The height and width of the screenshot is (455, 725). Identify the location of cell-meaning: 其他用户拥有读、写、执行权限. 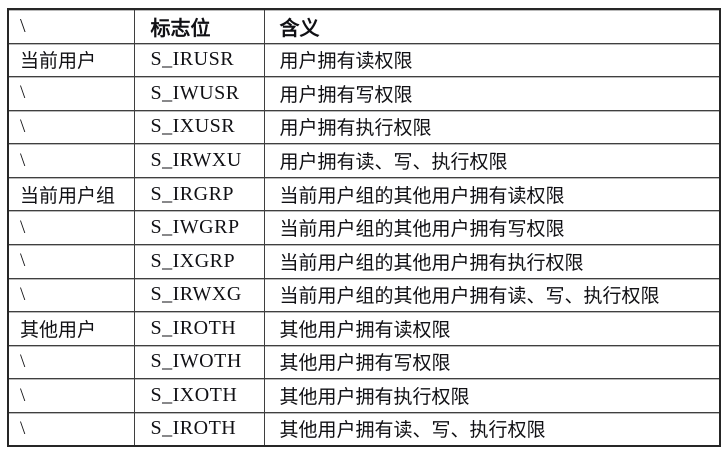
(492, 429).